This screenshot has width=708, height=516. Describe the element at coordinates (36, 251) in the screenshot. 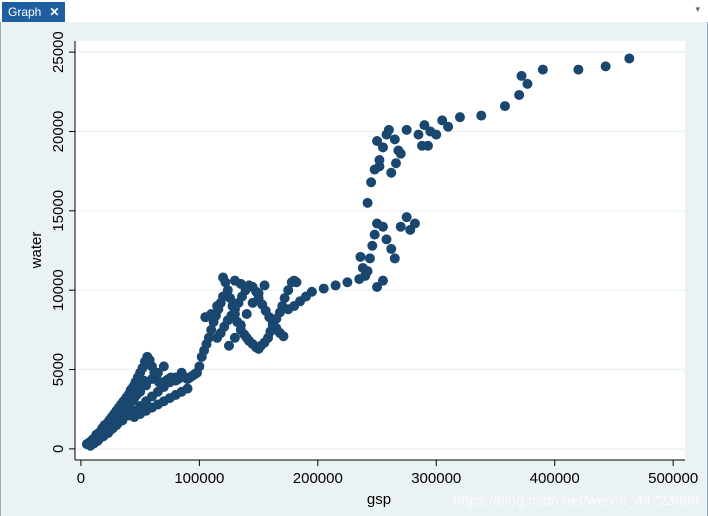

I see `y-axis-title: water` at that location.